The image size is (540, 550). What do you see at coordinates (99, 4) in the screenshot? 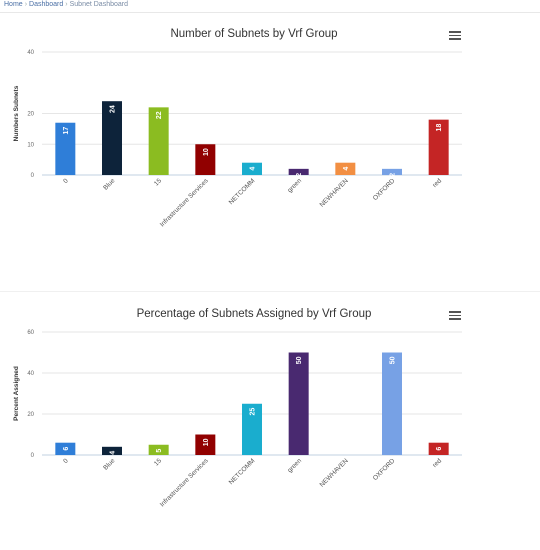
I see `breadcrumb-current: Subnet Dashboard` at bounding box center [99, 4].